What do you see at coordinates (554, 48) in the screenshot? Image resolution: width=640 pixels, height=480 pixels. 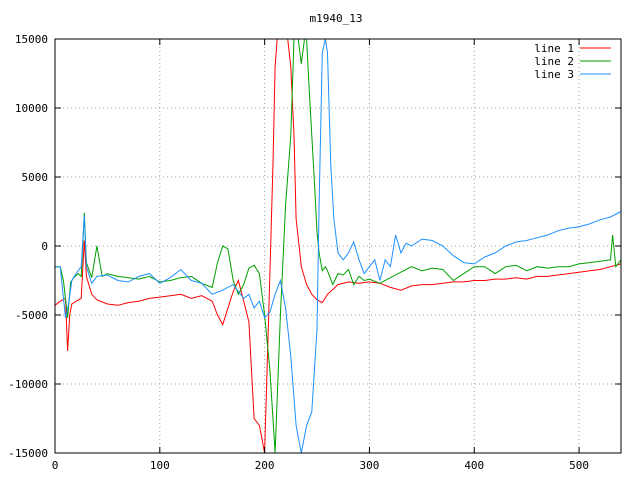 I see `legend-label-1: line 1` at bounding box center [554, 48].